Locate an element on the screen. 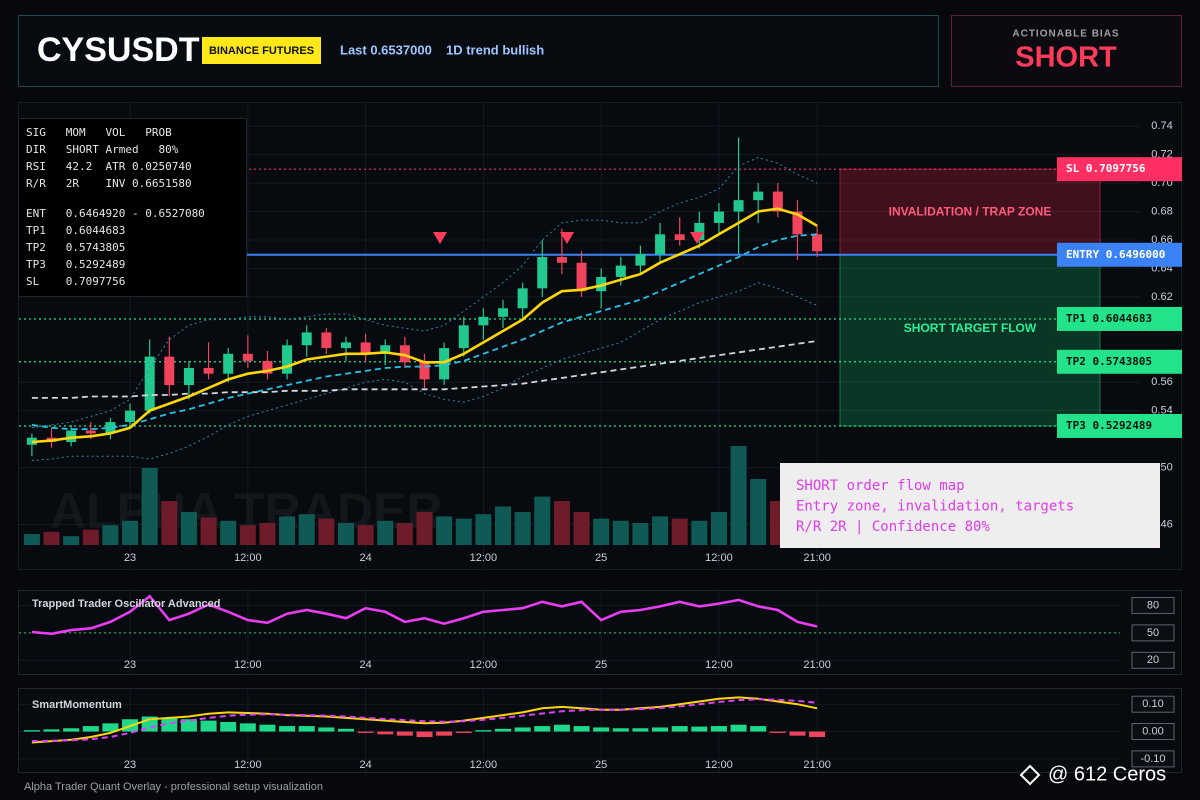 This screenshot has height=800, width=1200. level-value: 0.5743805 is located at coordinates (1123, 361).